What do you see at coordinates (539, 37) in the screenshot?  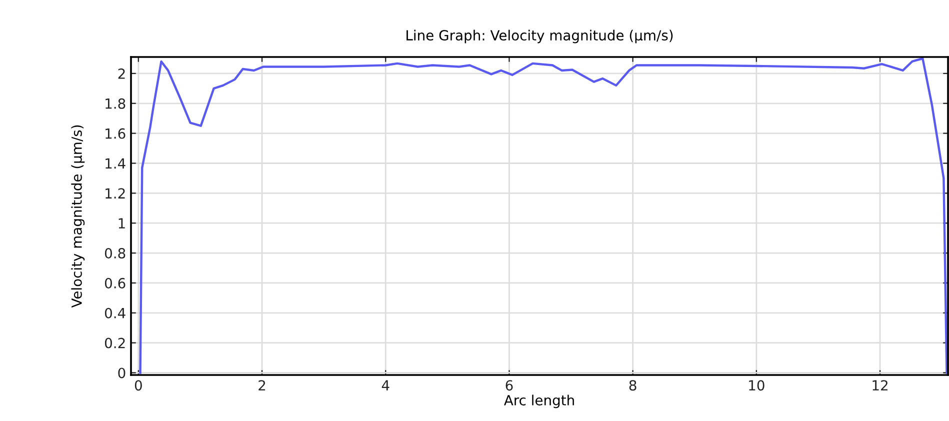 I see `chart-title: Line Graph: Velocity magnitude (µm/s)` at bounding box center [539, 37].